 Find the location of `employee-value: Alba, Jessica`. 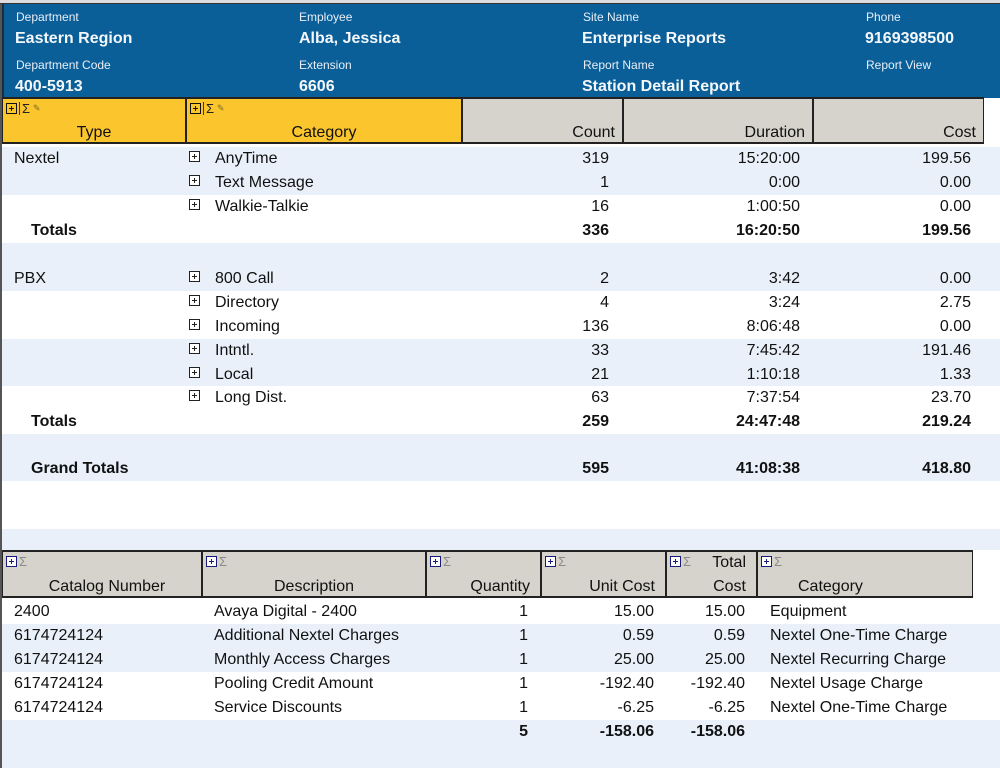

employee-value: Alba, Jessica is located at coordinates (350, 38).